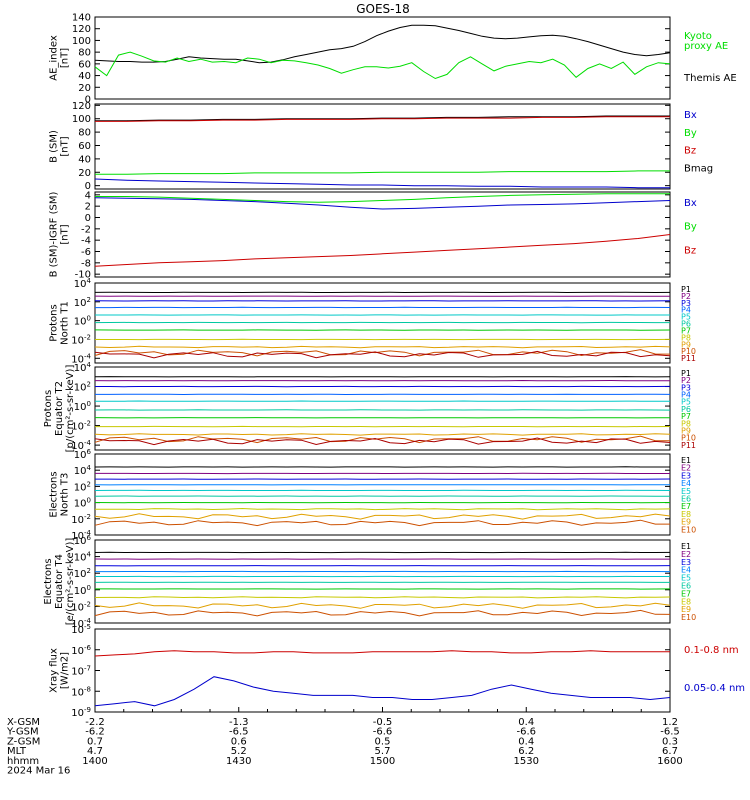 The width and height of the screenshot is (750, 800). What do you see at coordinates (38, 771) in the screenshot?
I see `x-row-label: 2024 Mar 16` at bounding box center [38, 771].